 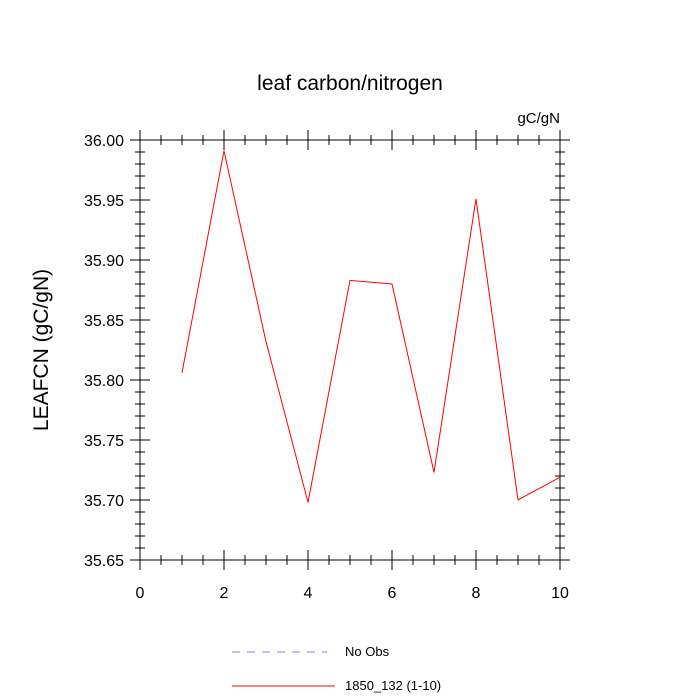 What do you see at coordinates (392, 593) in the screenshot?
I see `x-tick-label: 6` at bounding box center [392, 593].